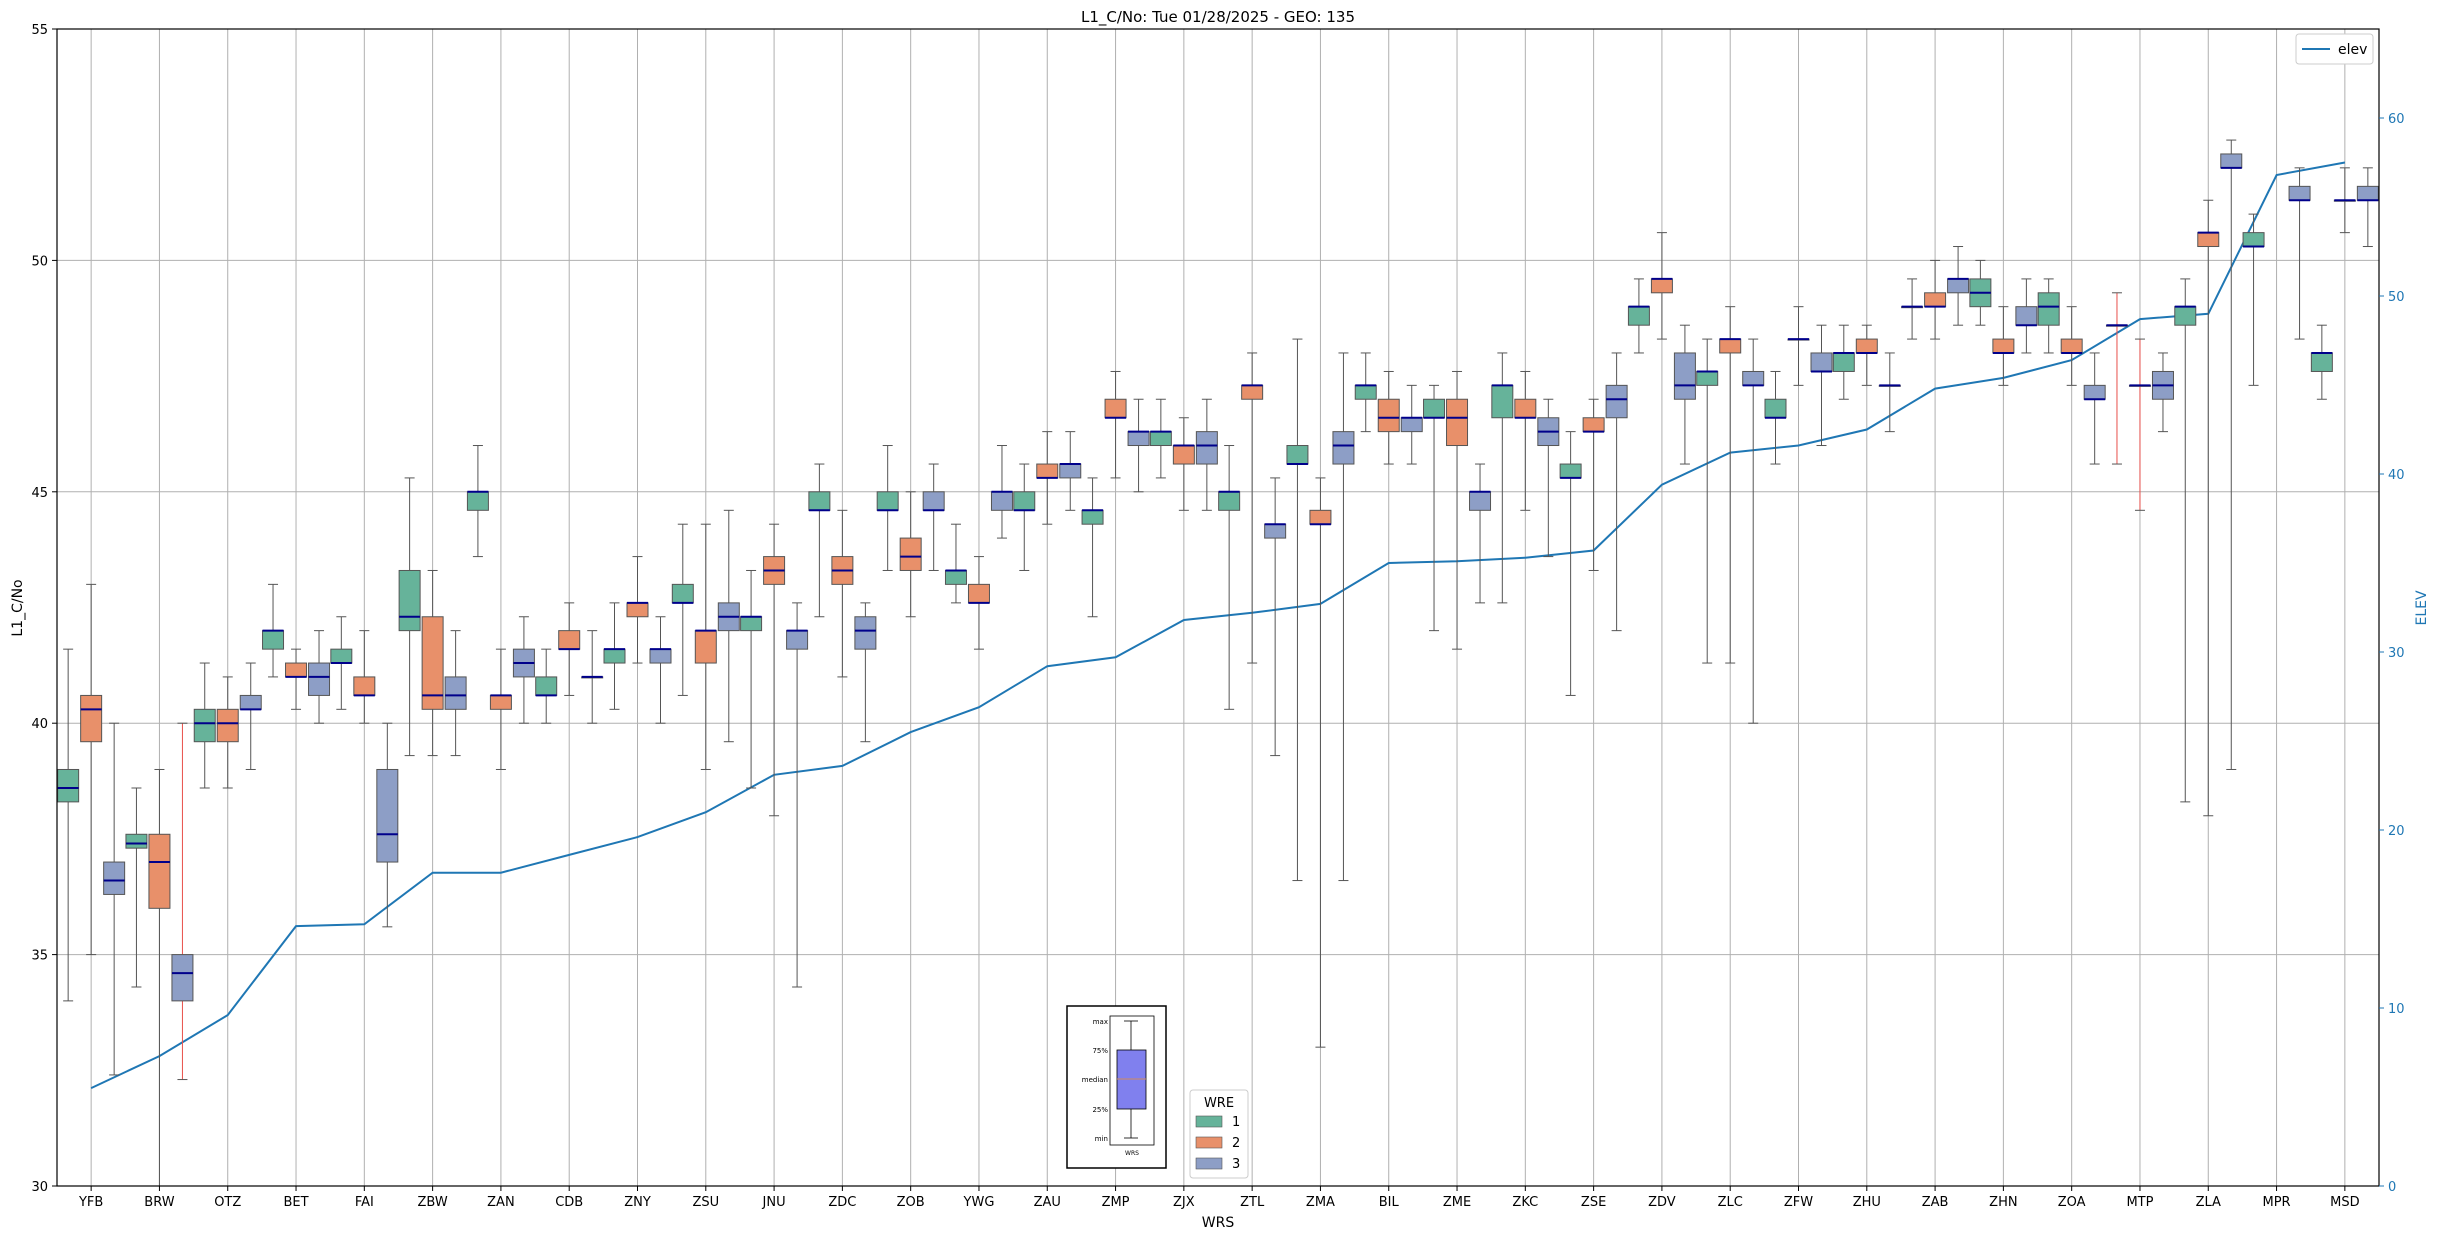 The width and height of the screenshot is (2439, 1242). Describe the element at coordinates (1662, 1202) in the screenshot. I see `x-tick-label-zdv: ZDV` at that location.